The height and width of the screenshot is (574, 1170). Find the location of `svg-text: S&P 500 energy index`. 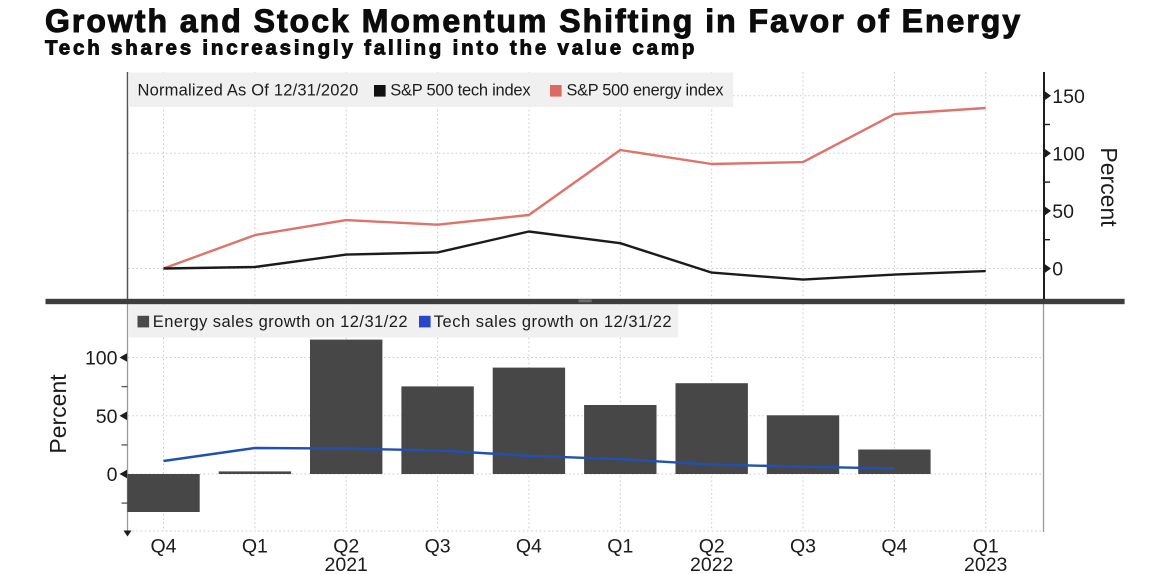

svg-text: S&P 500 energy index is located at coordinates (645, 91).